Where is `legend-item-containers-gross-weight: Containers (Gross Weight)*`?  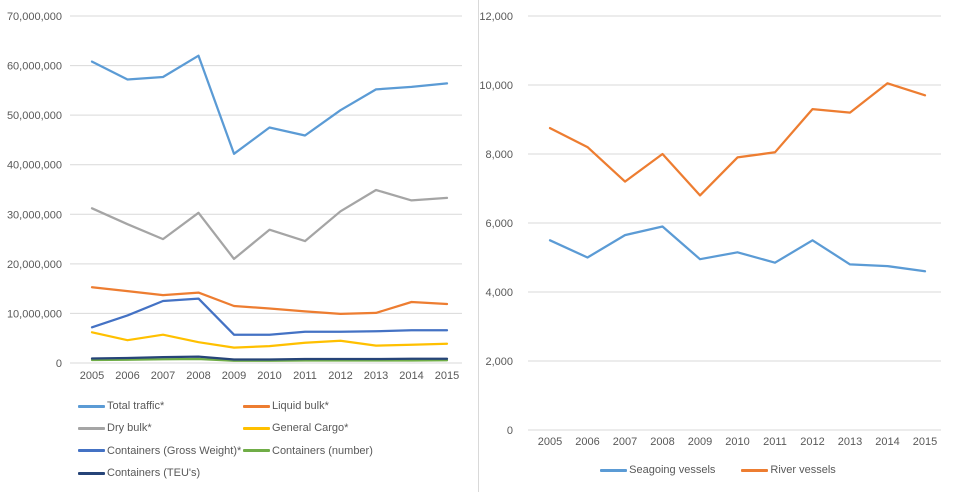
legend-item-containers-gross-weight: Containers (Gross Weight)* is located at coordinates (159, 451).